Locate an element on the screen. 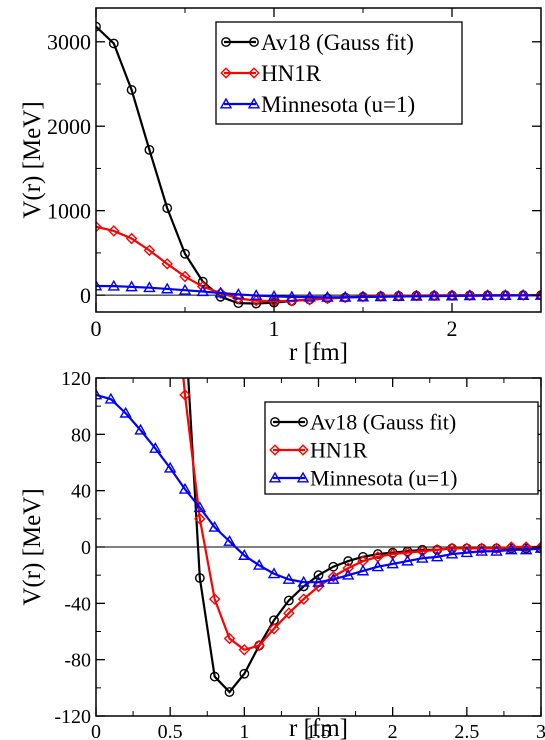 Image resolution: width=545 pixels, height=740 pixels. y-tick-label: 1000 is located at coordinates (69, 210).